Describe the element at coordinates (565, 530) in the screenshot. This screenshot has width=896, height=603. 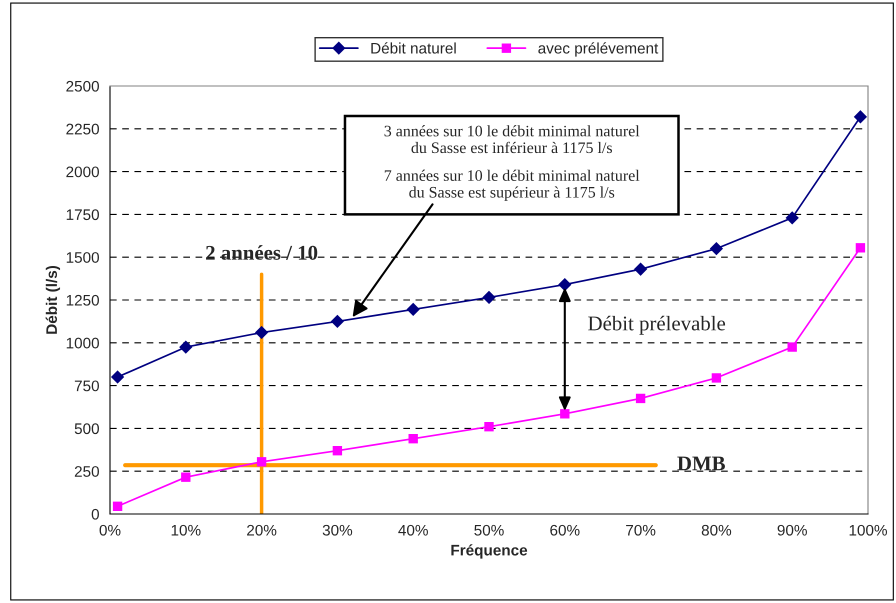
I see `x-tick-label: 60%` at that location.